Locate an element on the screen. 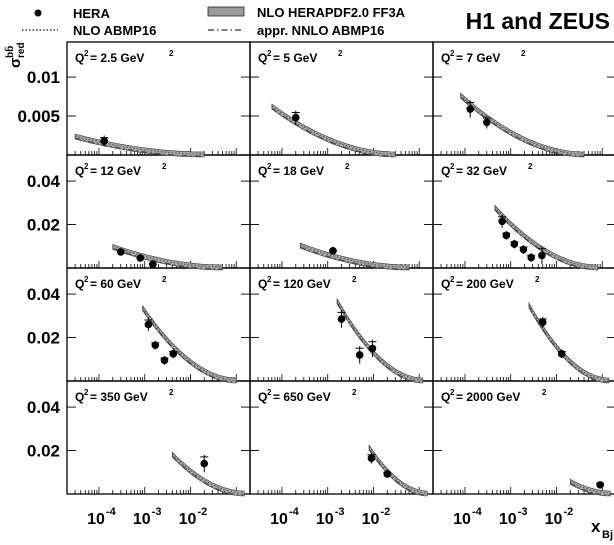  panel-q2-value: = 12 GeV is located at coordinates (115, 171).